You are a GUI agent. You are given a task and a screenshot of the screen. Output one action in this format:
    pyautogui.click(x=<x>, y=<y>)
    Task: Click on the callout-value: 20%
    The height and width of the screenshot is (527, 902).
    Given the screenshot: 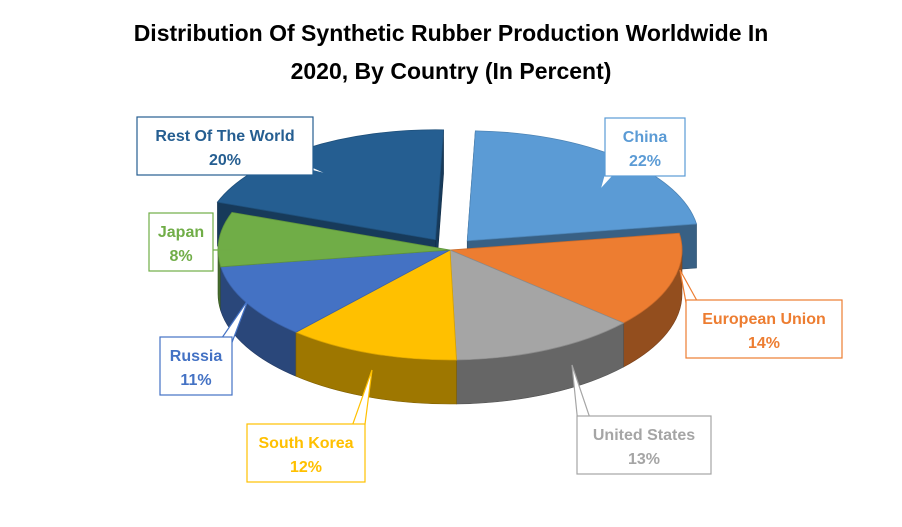 What is the action you would take?
    pyautogui.click(x=225, y=160)
    